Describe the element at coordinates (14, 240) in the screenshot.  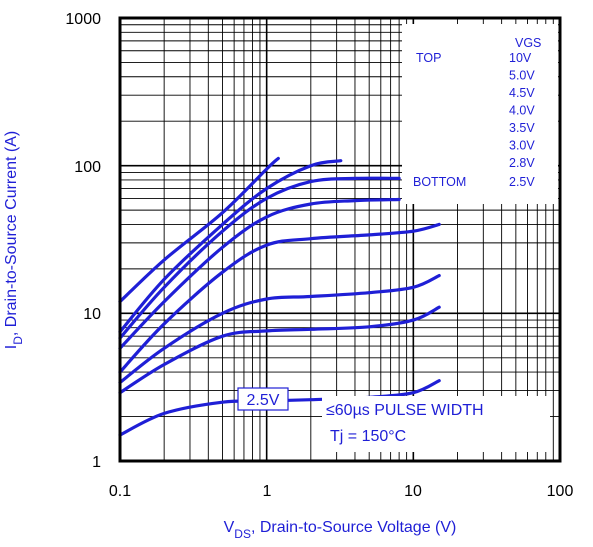
I see `y-axis-label: ID, Drain-to-Source Current (A)` at that location.